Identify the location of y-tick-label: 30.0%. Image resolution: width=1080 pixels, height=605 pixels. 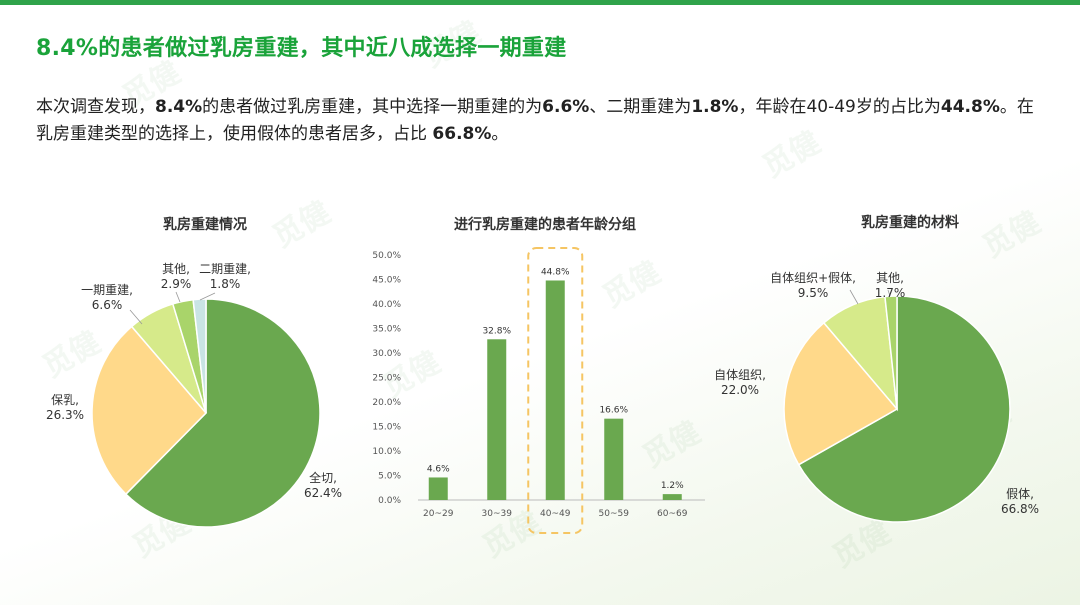
(386, 354).